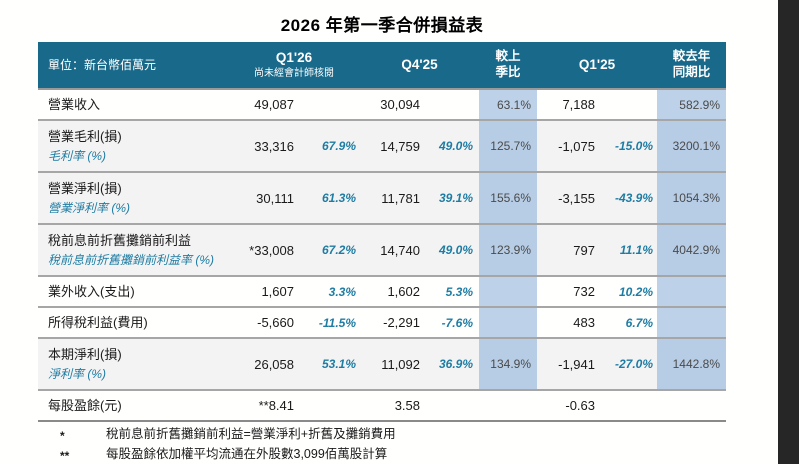 Image resolution: width=799 pixels, height=464 pixels. What do you see at coordinates (102, 64) in the screenshot?
I see `unit-label: 單位：新台幣佰萬元` at bounding box center [102, 64].